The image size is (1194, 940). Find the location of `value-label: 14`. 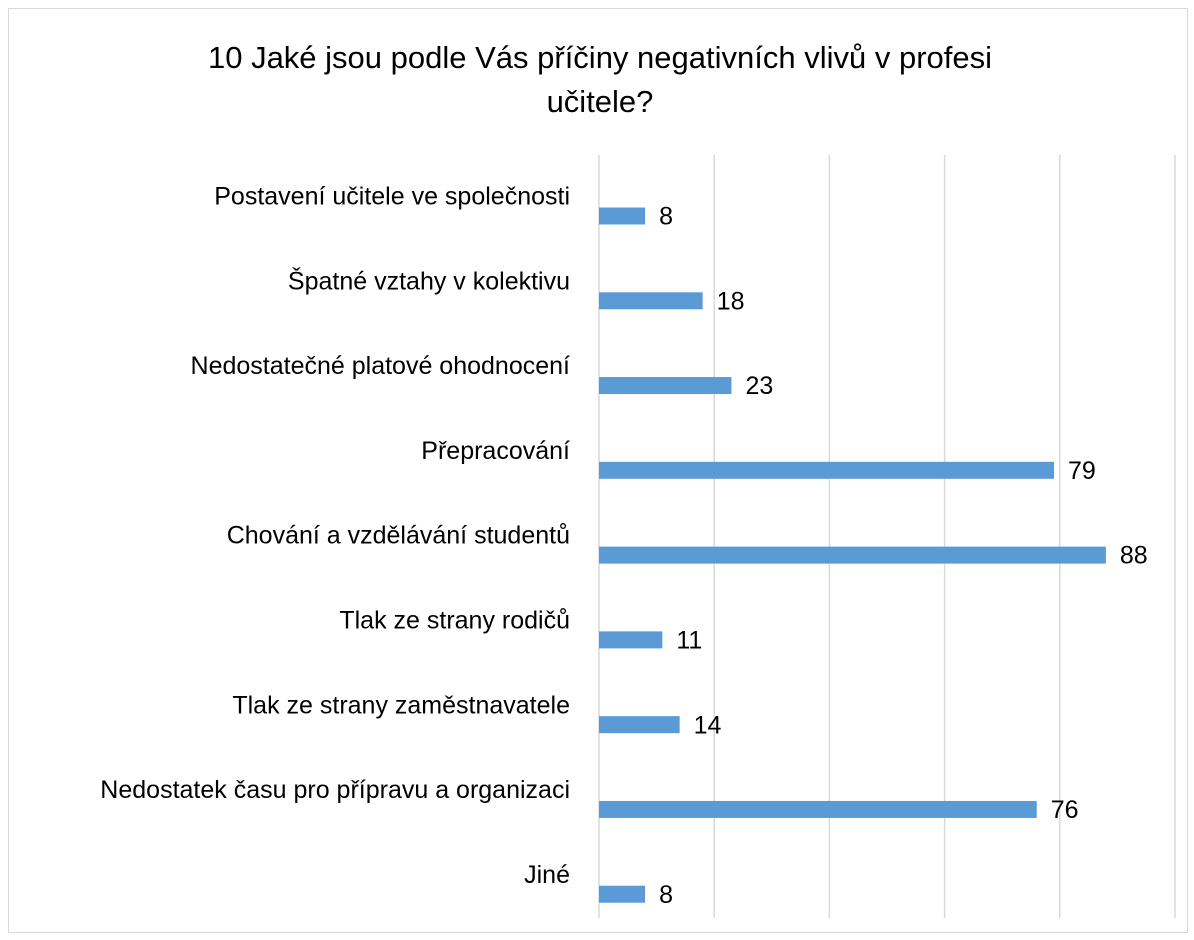

value-label: 14 is located at coordinates (708, 725).